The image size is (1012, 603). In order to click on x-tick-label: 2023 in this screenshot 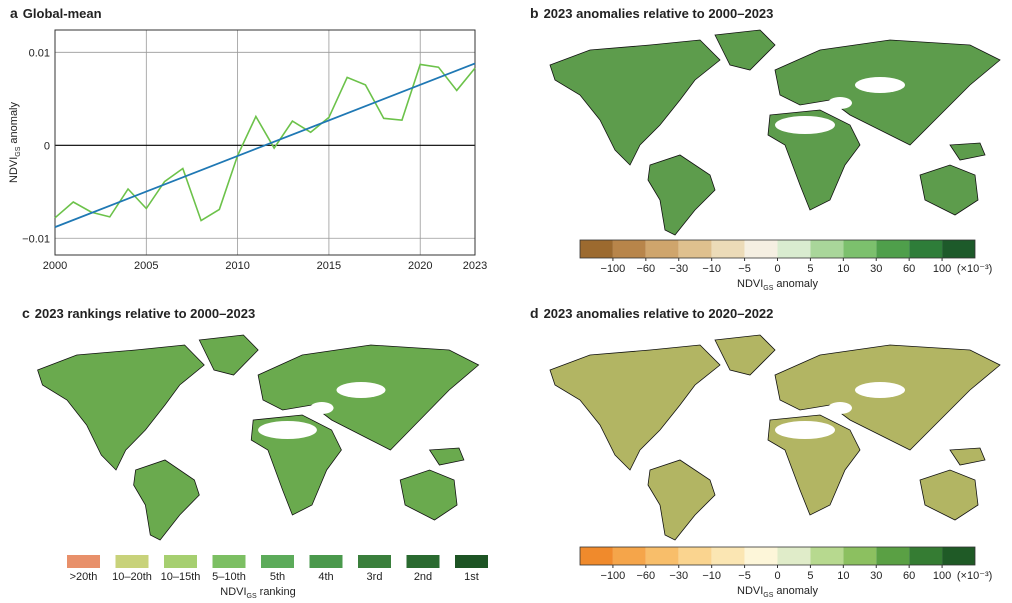, I will do `click(475, 266)`.